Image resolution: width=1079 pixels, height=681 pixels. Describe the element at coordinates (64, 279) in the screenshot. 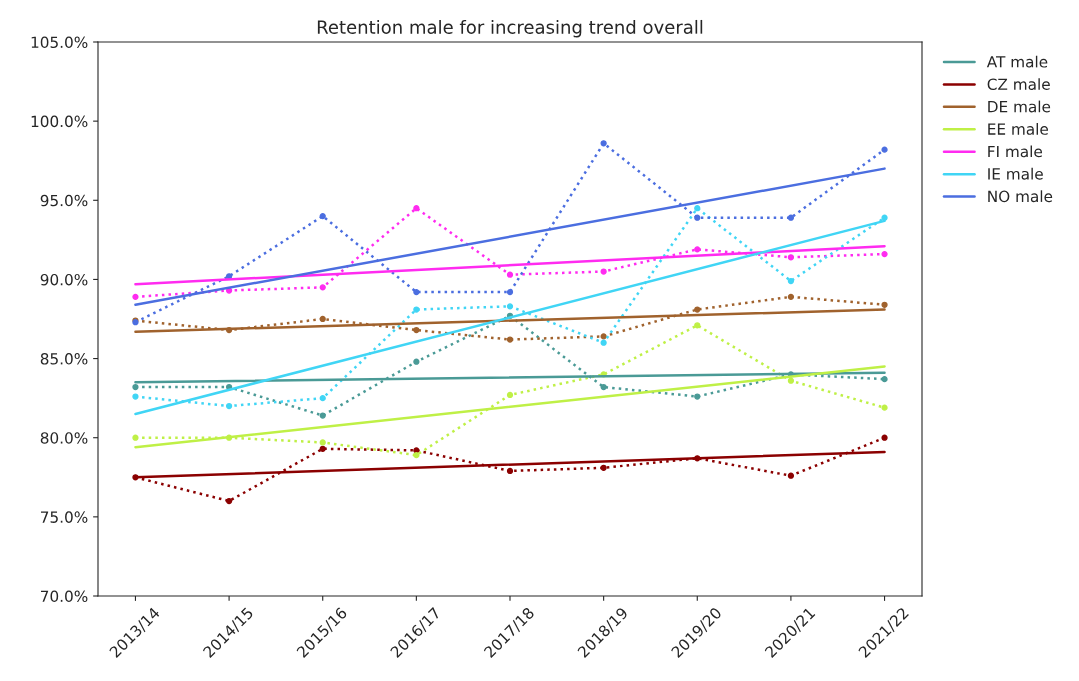

I see `y-tick-label: 90.0%` at that location.